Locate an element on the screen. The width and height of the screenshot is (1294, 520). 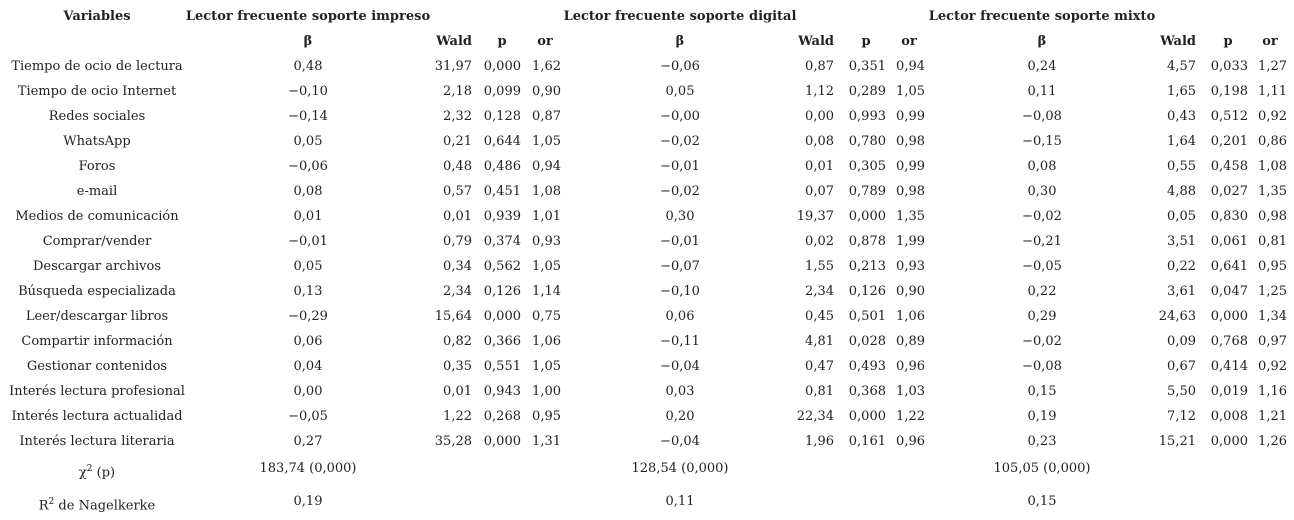
odds-ratio: 1,62 is located at coordinates (546, 66).